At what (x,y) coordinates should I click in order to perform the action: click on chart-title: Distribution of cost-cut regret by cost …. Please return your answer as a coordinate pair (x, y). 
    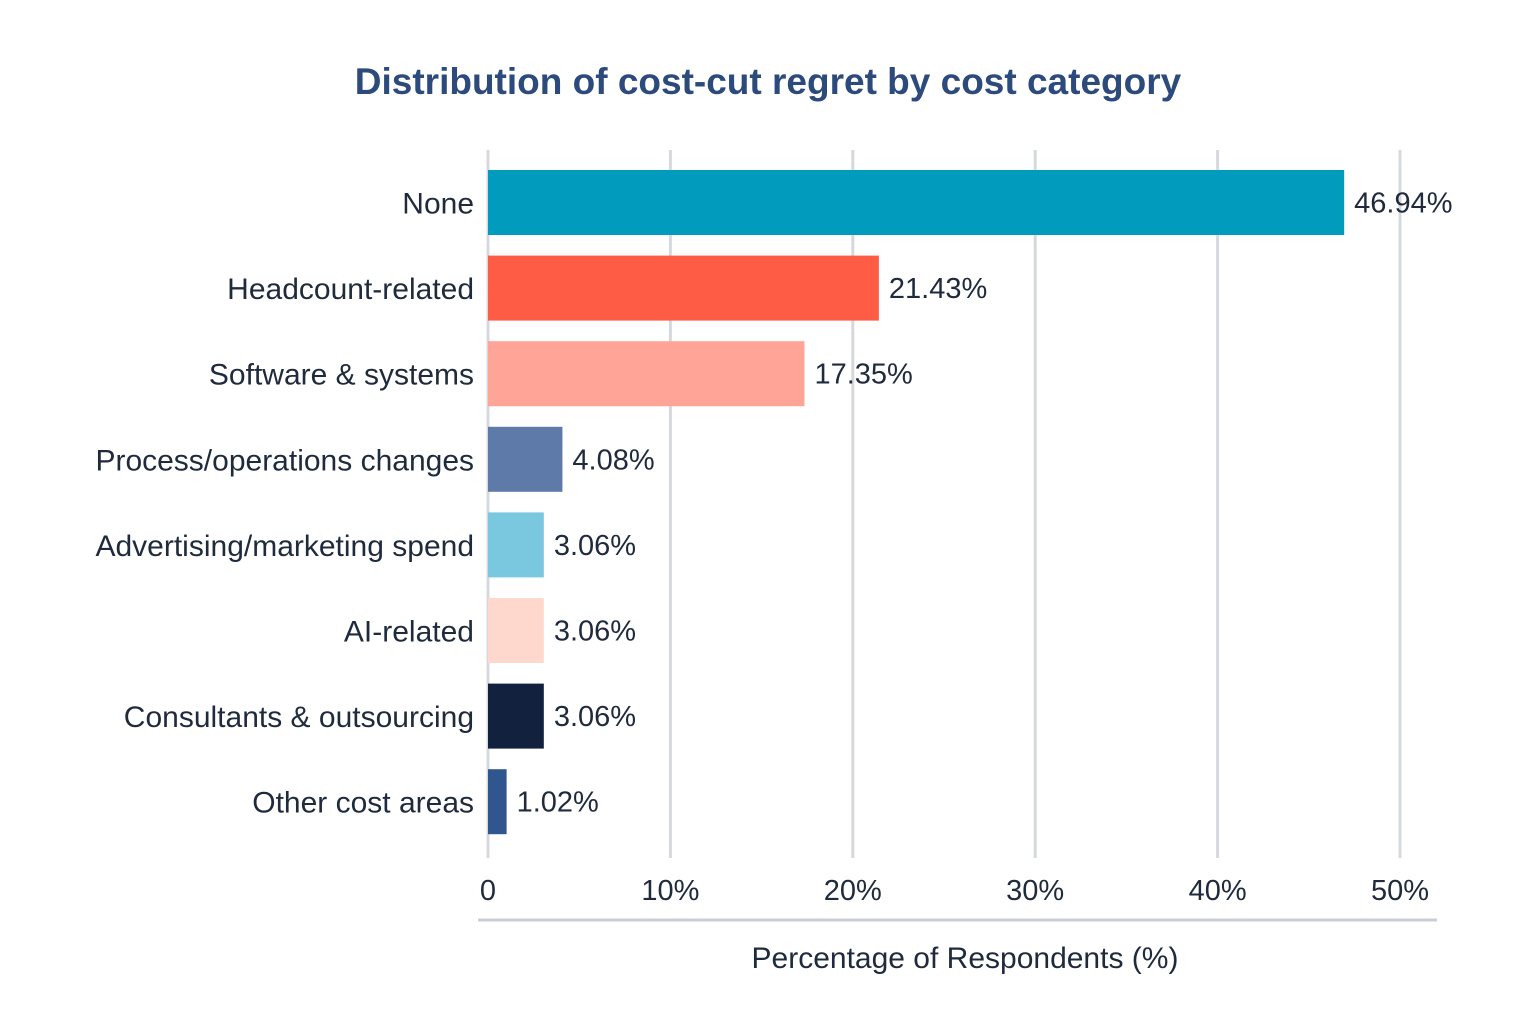
    Looking at the image, I should click on (768, 81).